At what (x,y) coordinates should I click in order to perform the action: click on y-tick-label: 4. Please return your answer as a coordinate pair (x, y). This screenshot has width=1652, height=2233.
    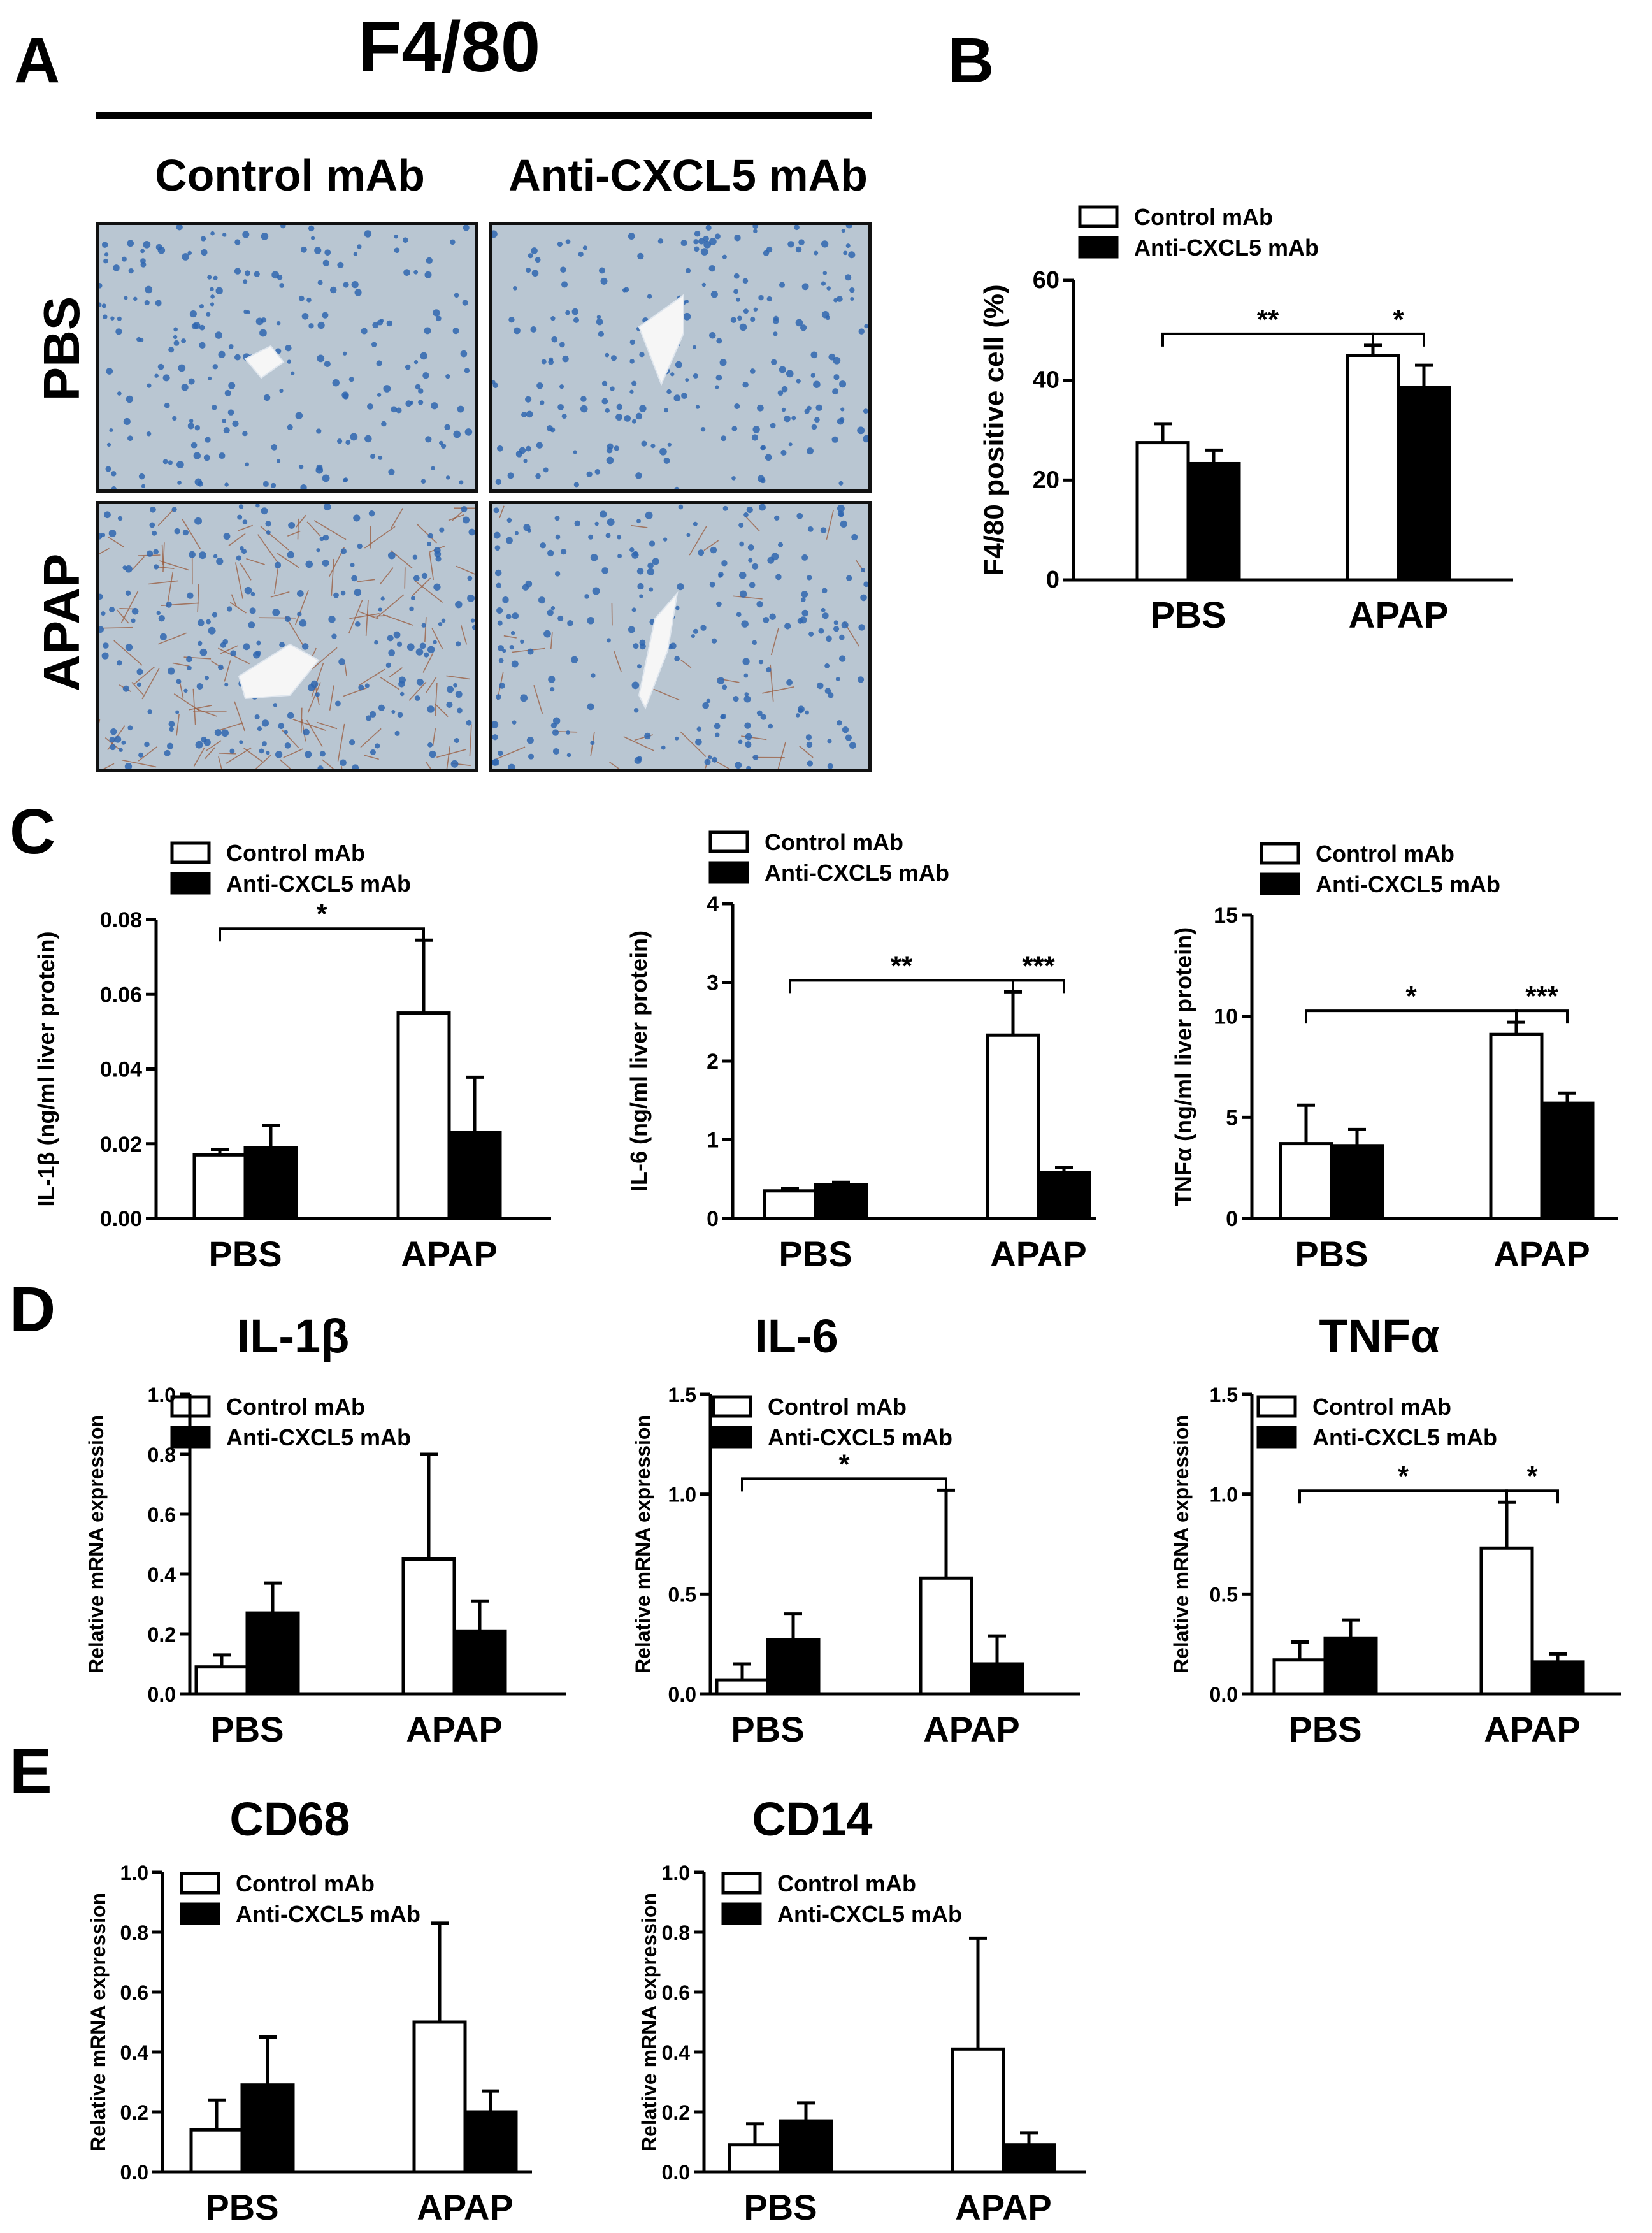
    Looking at the image, I should click on (713, 904).